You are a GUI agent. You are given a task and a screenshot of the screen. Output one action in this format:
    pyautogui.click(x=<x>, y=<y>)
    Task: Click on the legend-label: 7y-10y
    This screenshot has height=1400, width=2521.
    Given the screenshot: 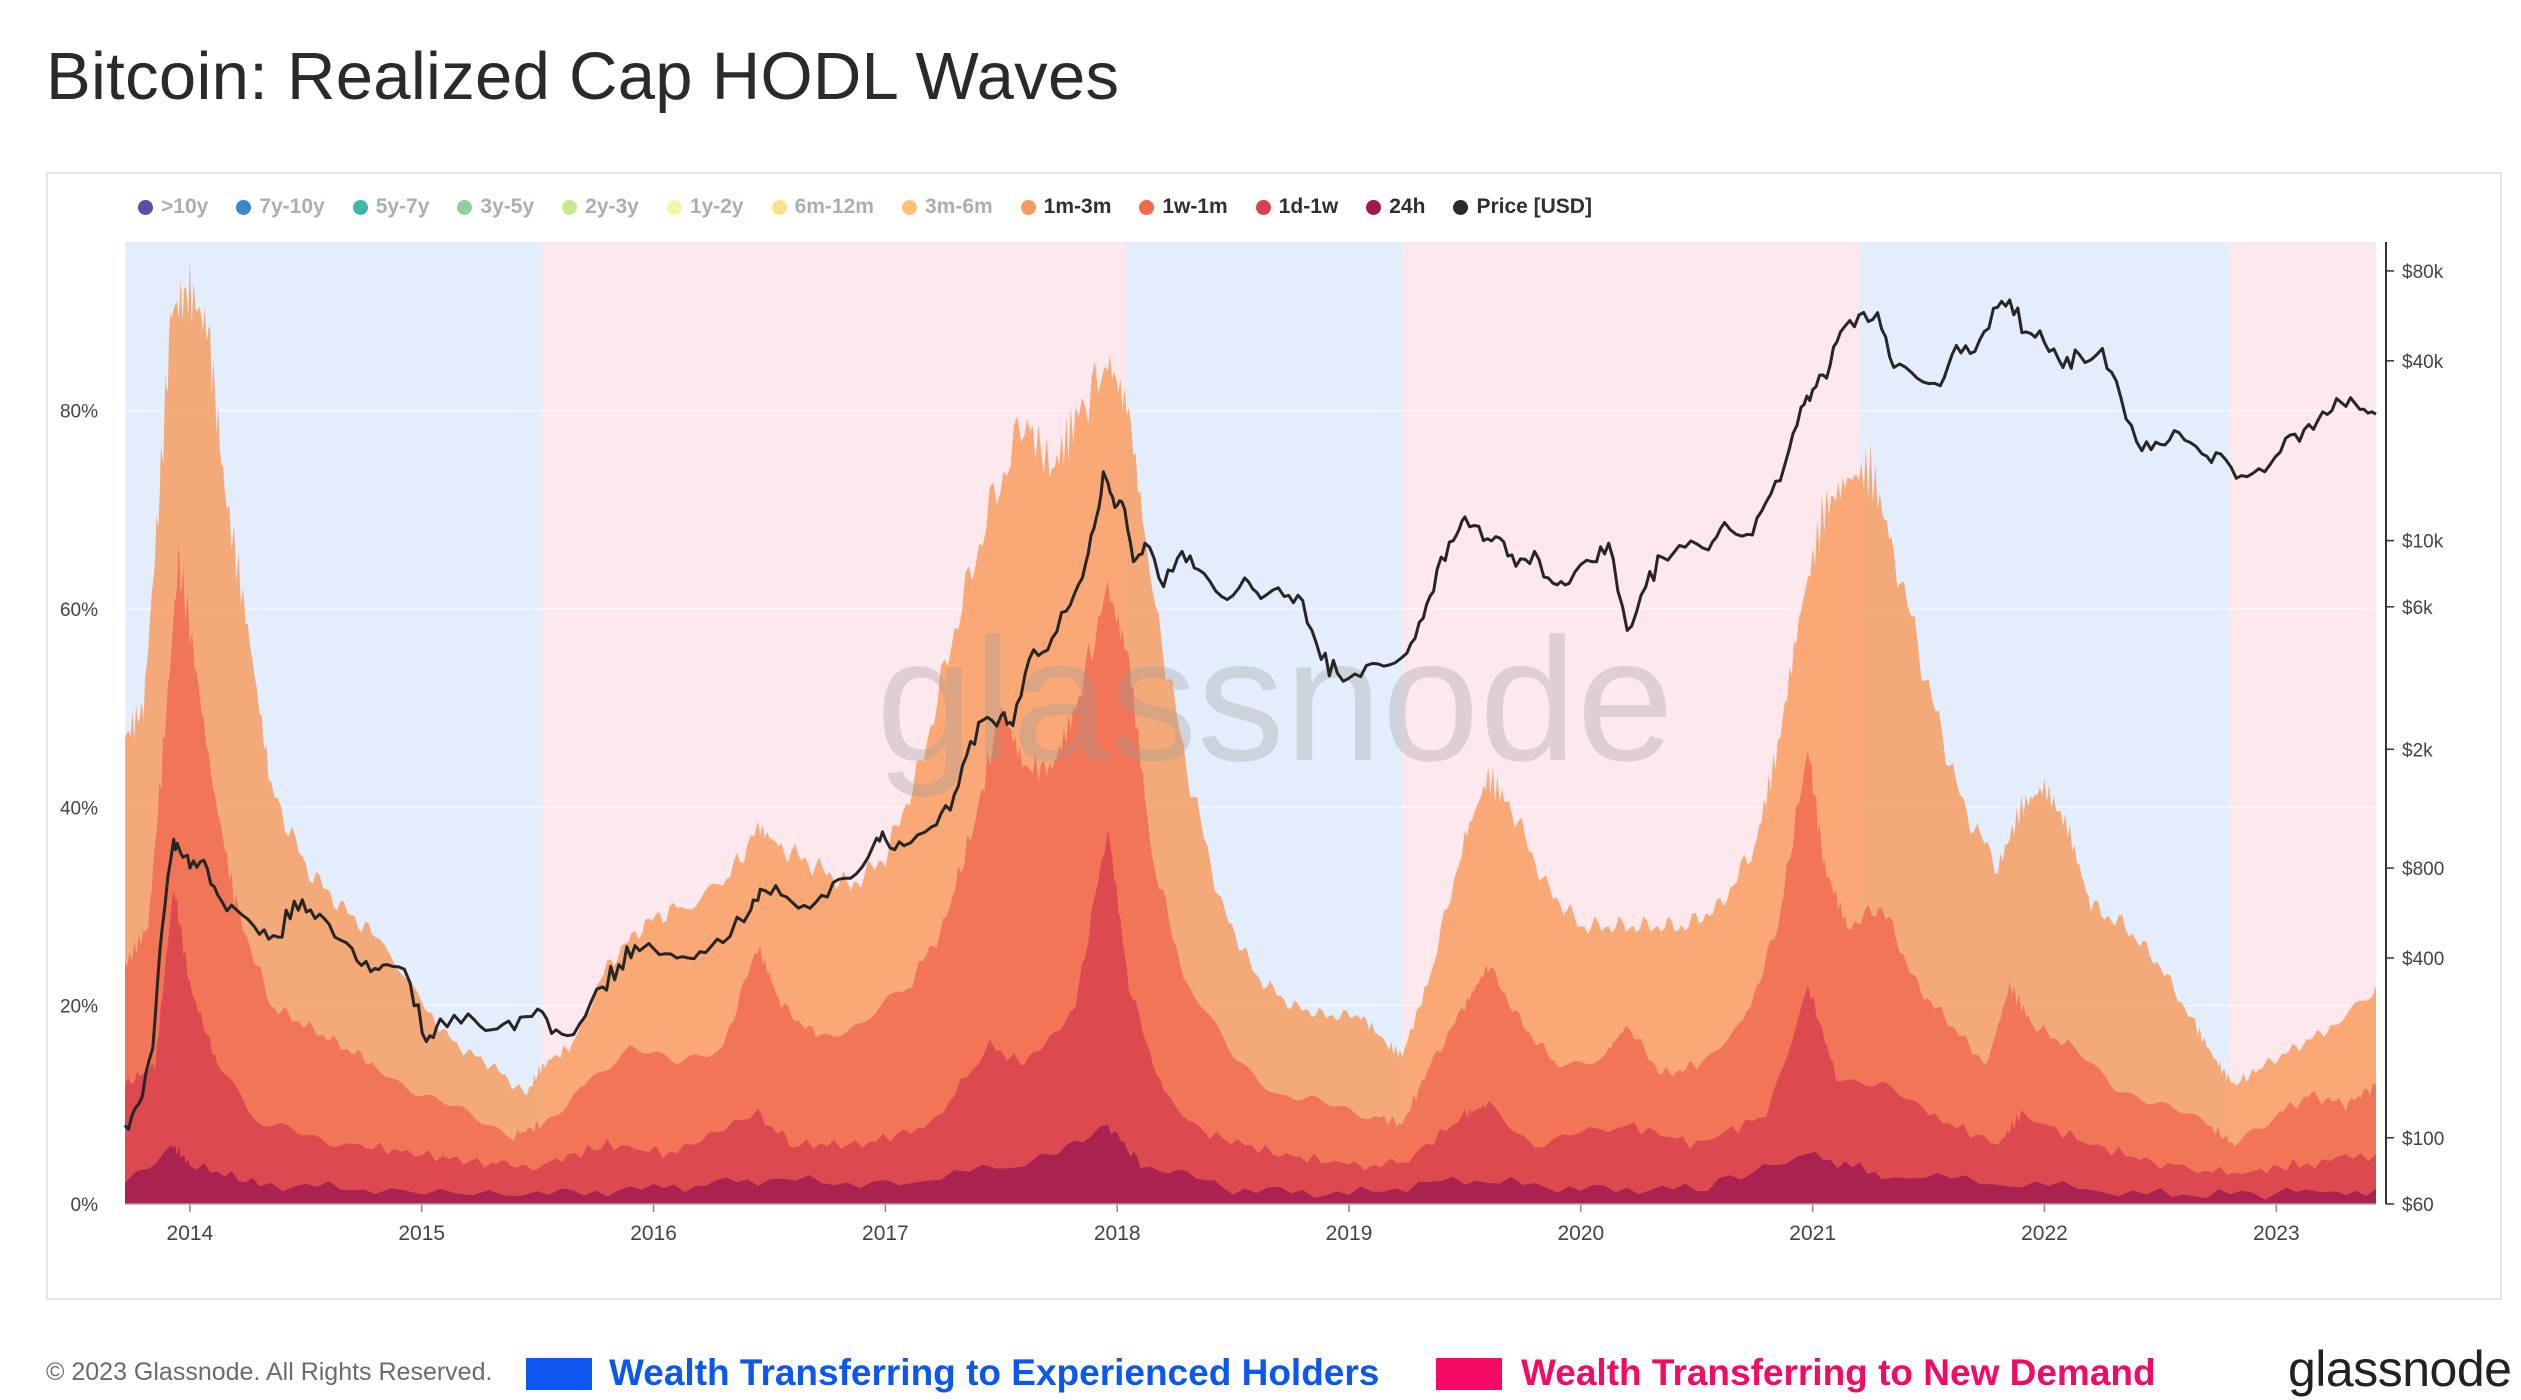 What is the action you would take?
    pyautogui.click(x=292, y=206)
    